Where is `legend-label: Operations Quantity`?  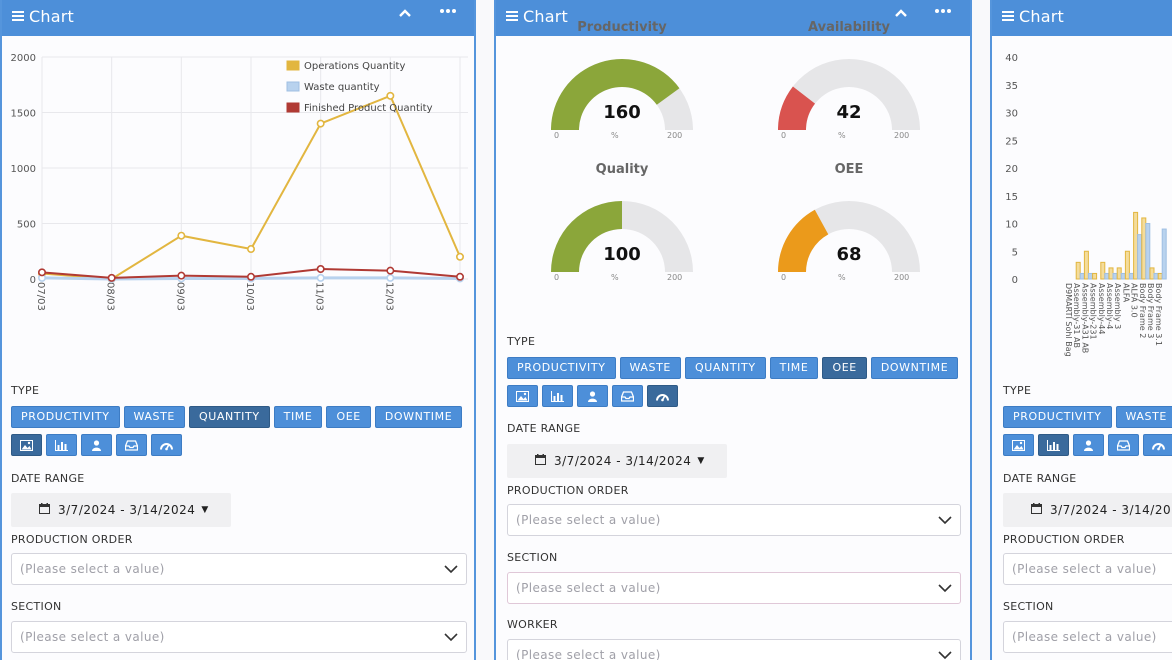
legend-label: Operations Quantity is located at coordinates (354, 66).